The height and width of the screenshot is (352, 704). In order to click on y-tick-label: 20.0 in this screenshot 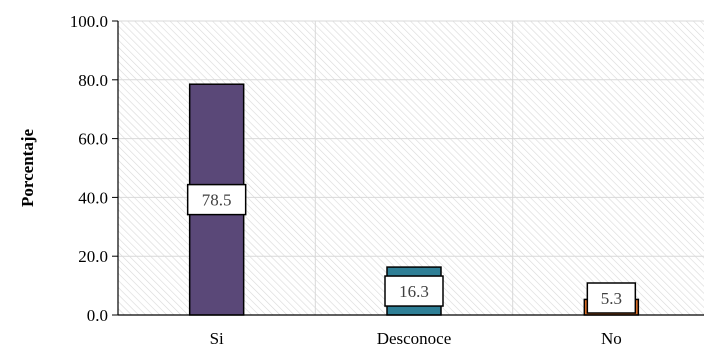, I will do `click(93, 256)`.